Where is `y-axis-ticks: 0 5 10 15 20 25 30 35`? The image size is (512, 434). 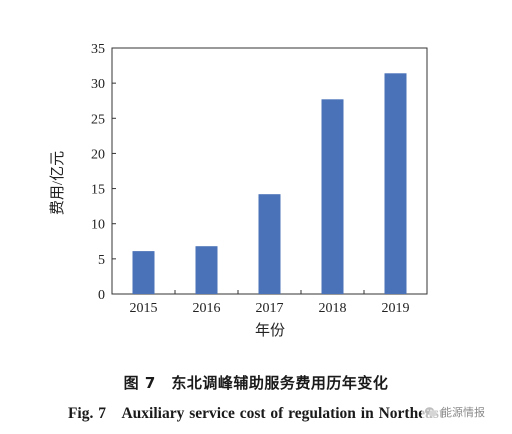 y-axis-ticks: 0 5 10 15 20 25 30 35 is located at coordinates (103, 172).